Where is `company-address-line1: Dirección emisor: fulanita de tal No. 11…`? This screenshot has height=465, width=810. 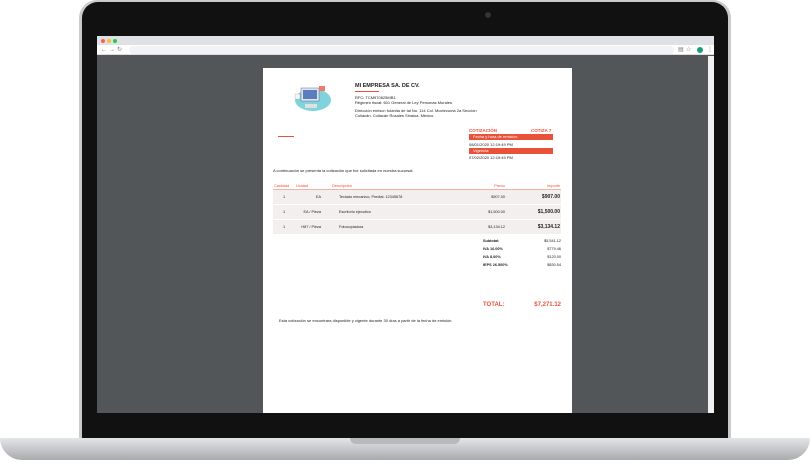
company-address-line1: Dirección emisor: fulanita de tal No. 11… is located at coordinates (416, 110).